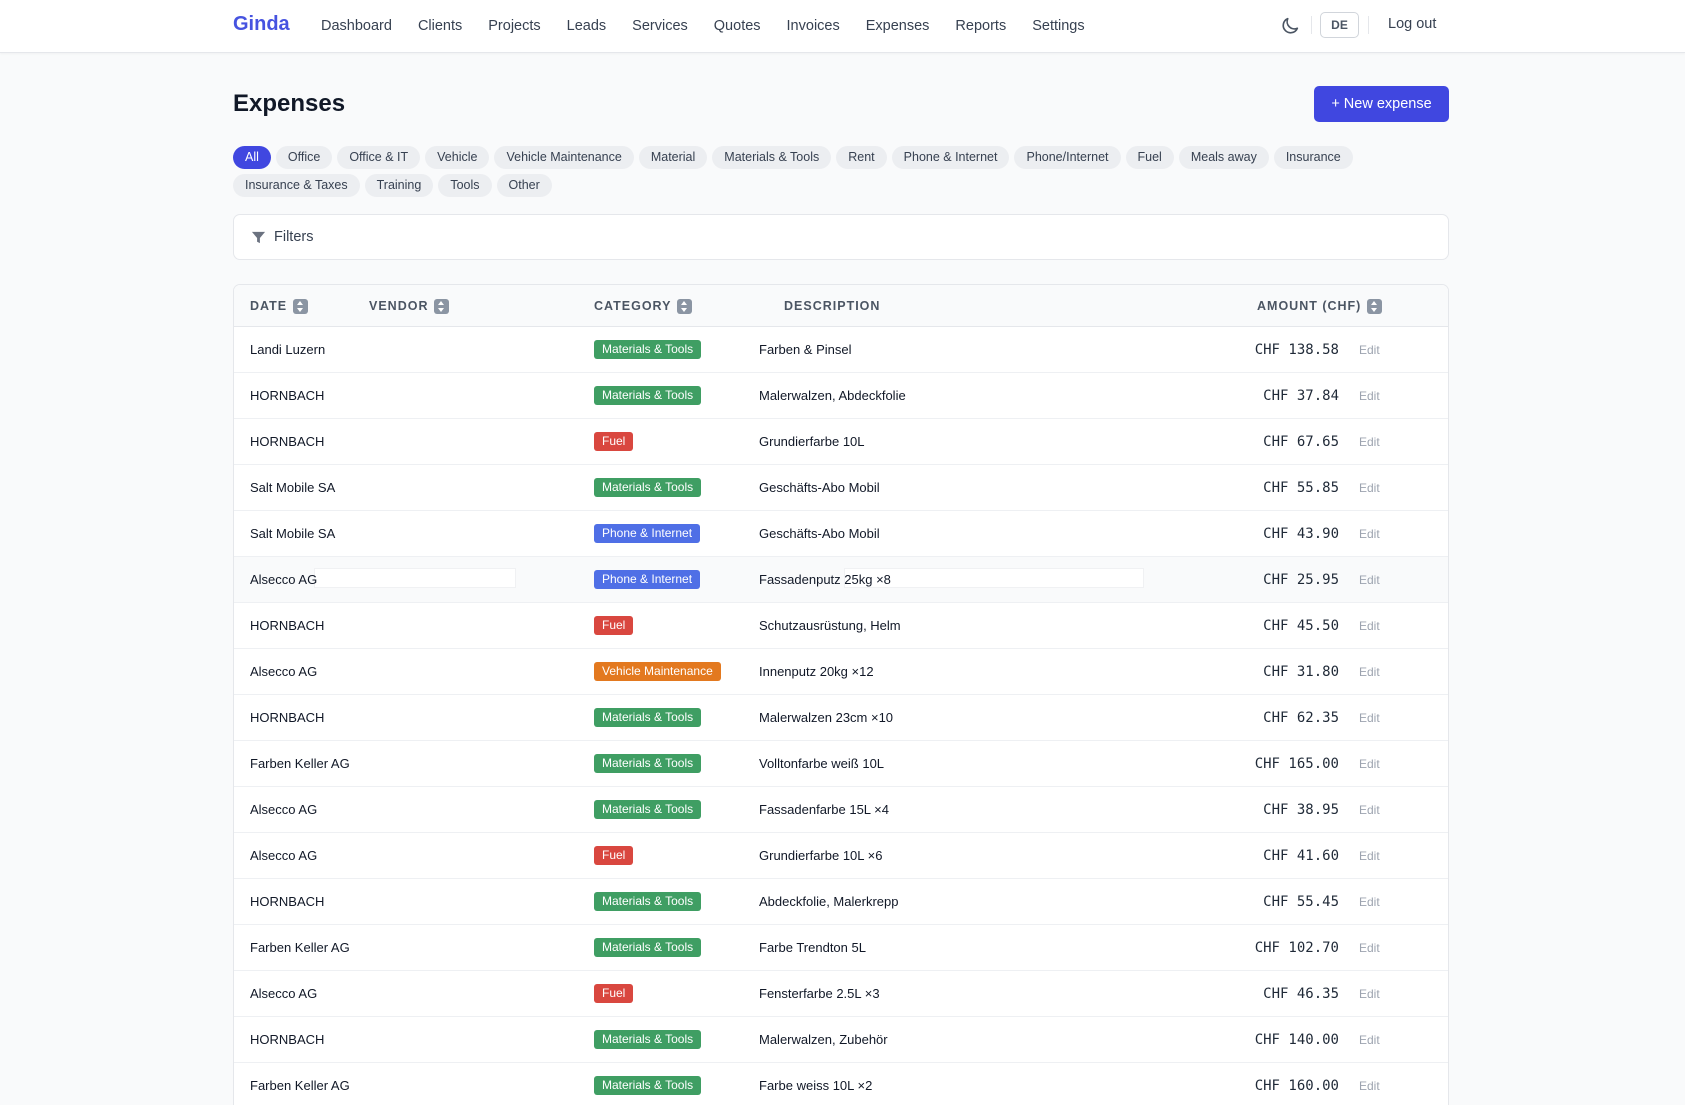 Image resolution: width=1685 pixels, height=1105 pixels. I want to click on category-badge: Vehicle Maintenance, so click(657, 671).